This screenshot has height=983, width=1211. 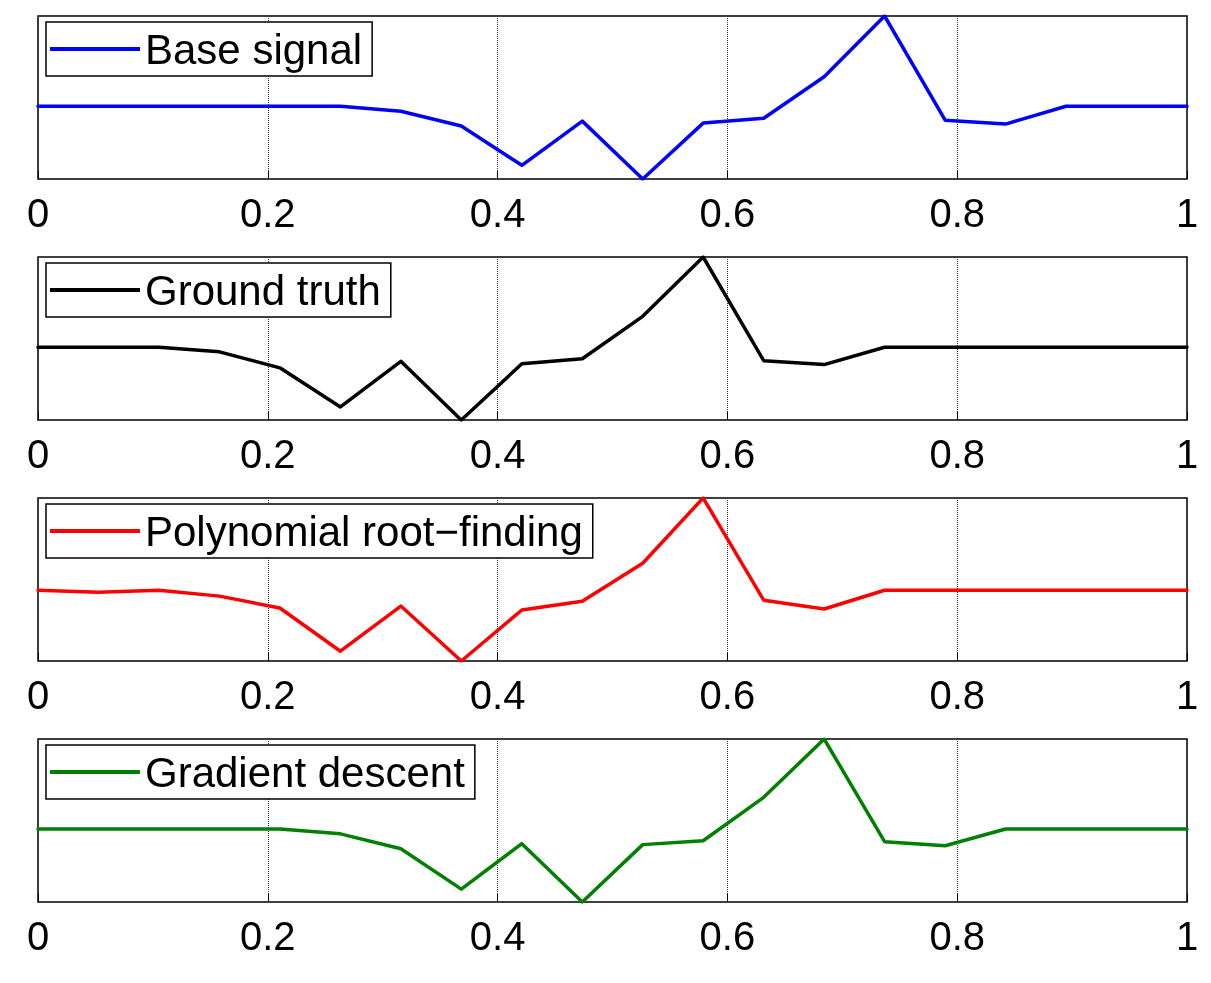 I want to click on legend-label: Polynomial root−finding, so click(x=364, y=531).